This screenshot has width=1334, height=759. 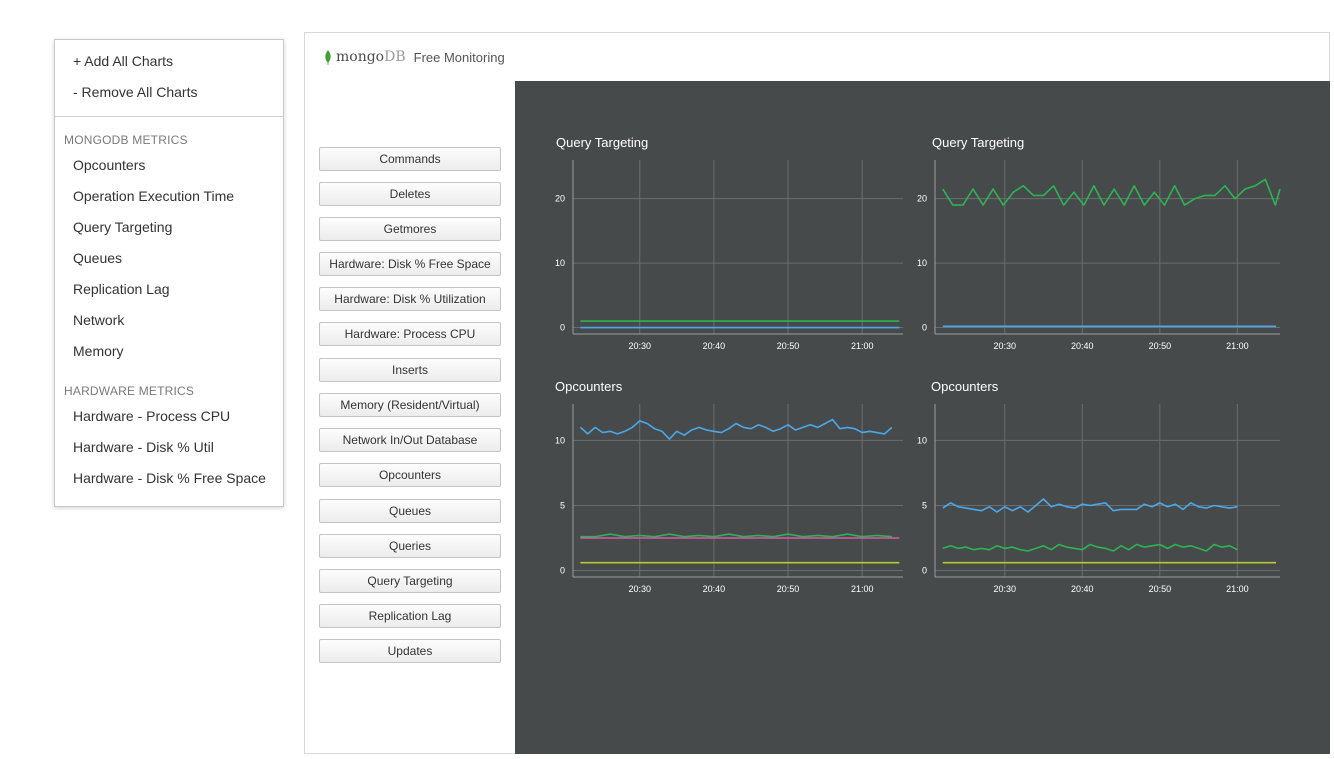 What do you see at coordinates (410, 616) in the screenshot?
I see `replication-lag-button: Replication Lag` at bounding box center [410, 616].